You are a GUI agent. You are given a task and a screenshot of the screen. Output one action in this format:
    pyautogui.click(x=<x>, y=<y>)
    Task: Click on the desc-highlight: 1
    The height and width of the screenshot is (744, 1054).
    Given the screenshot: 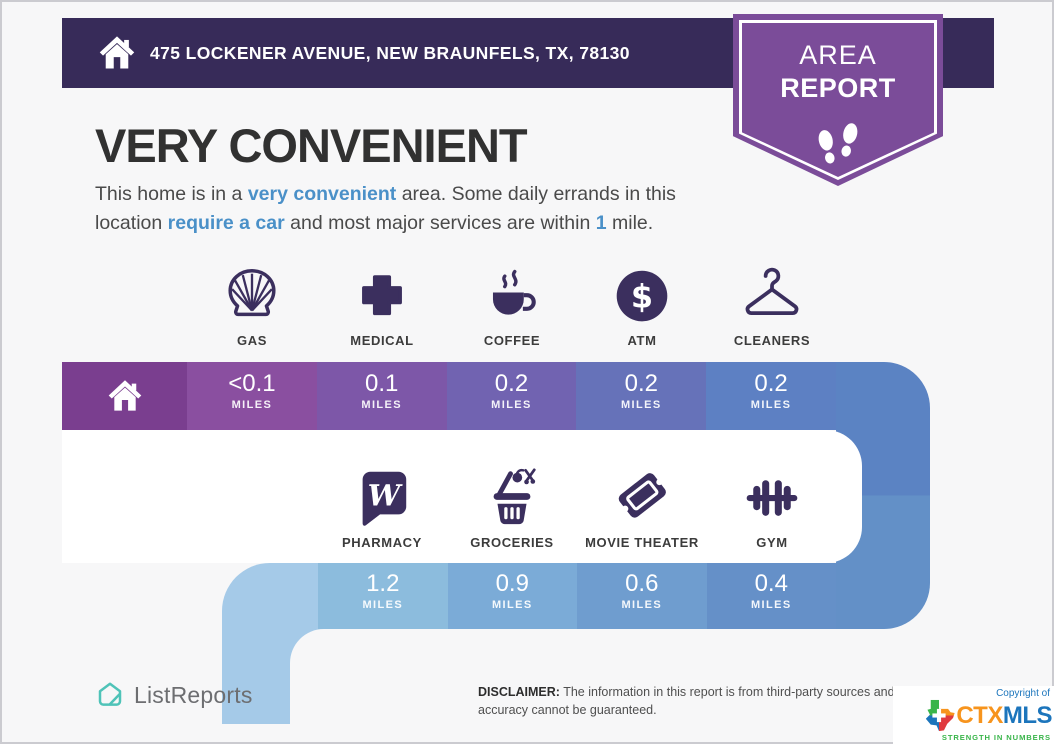 What is the action you would take?
    pyautogui.click(x=601, y=223)
    